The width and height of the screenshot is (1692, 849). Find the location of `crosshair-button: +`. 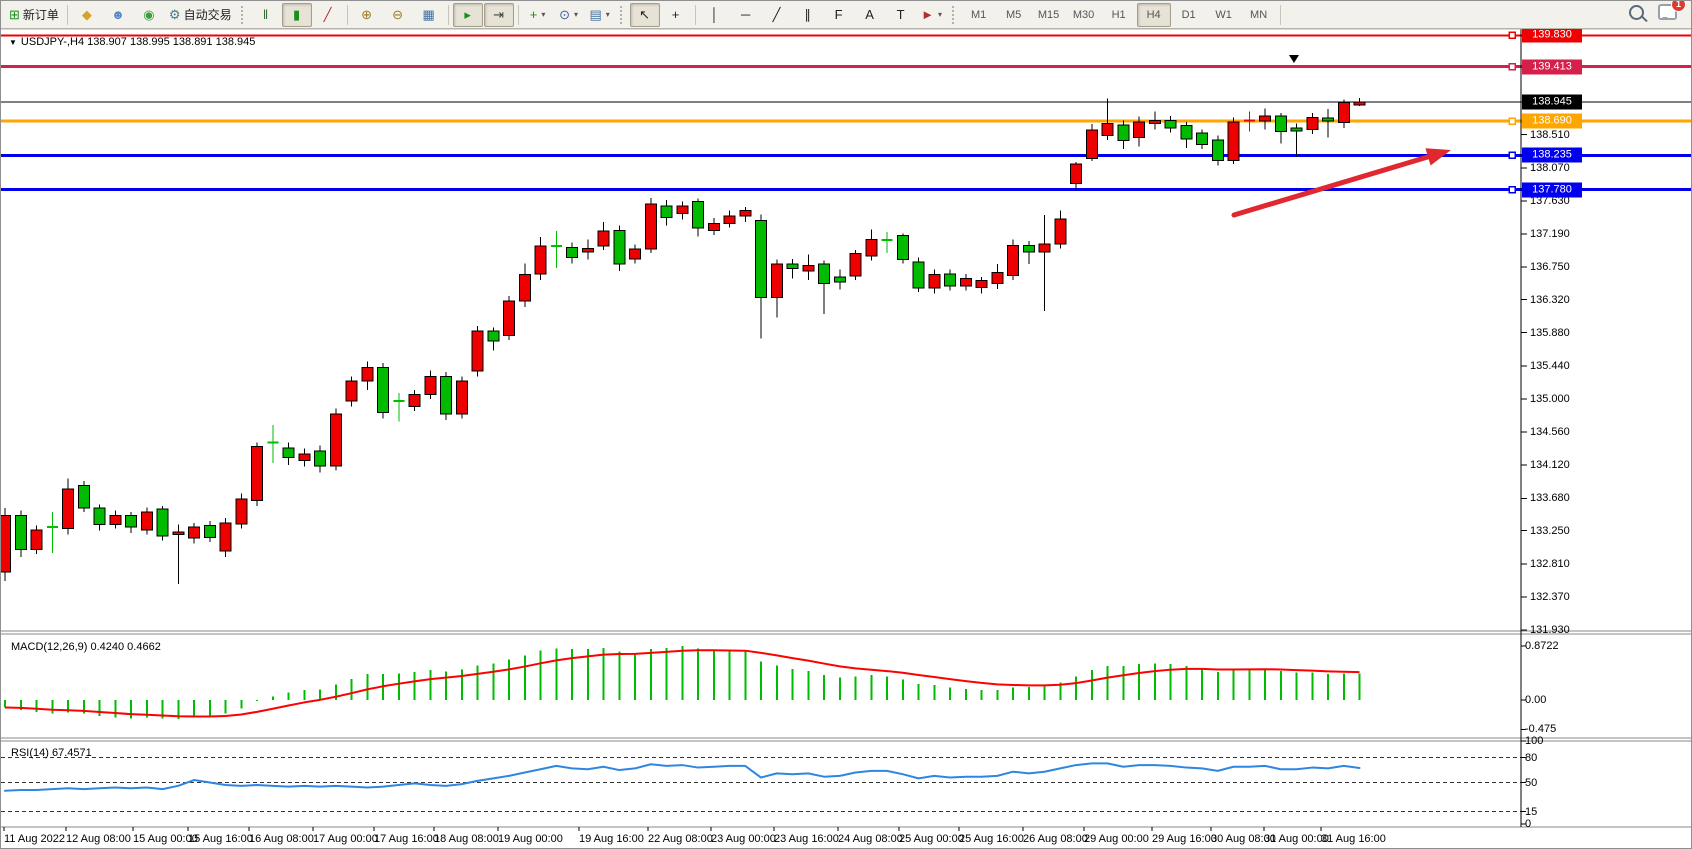

crosshair-button: + is located at coordinates (676, 15).